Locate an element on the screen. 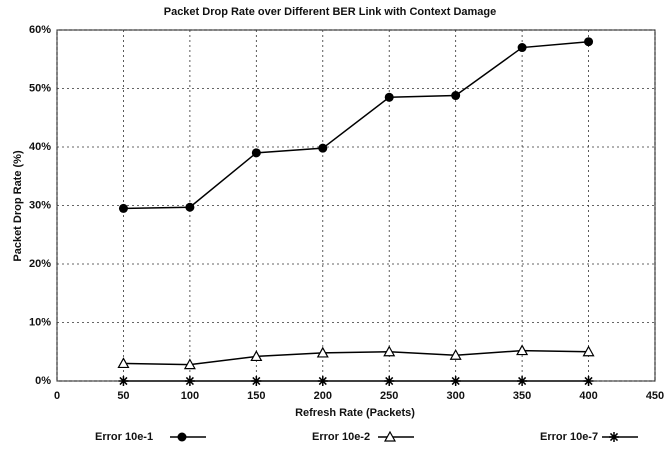  legend-label: Error 10e-7 is located at coordinates (569, 437).